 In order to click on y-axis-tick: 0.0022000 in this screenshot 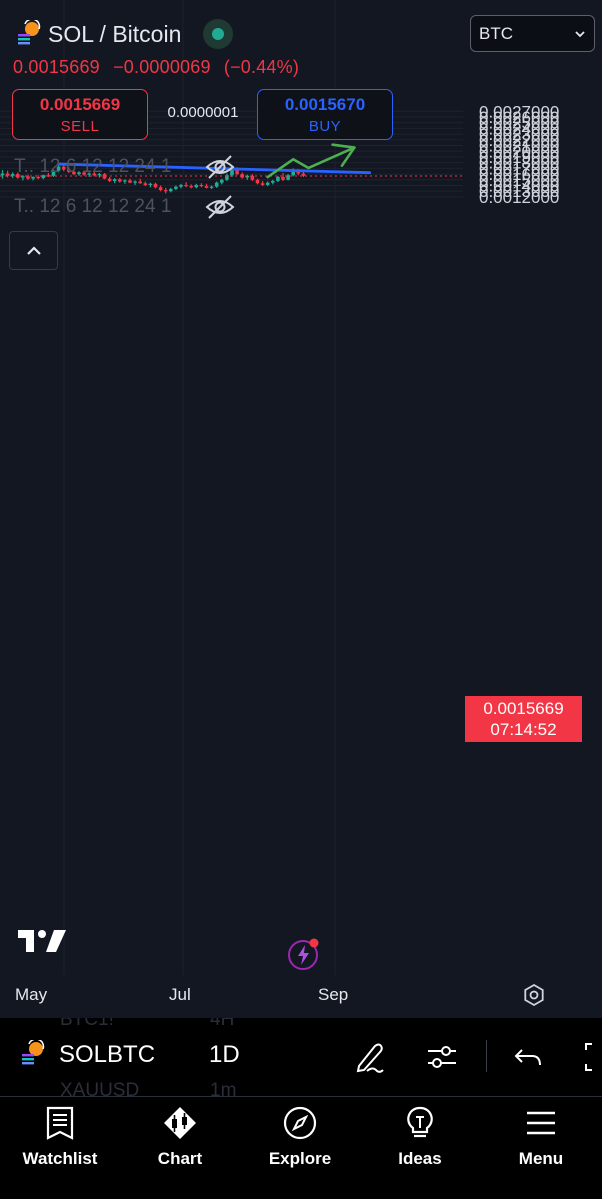, I will do `click(519, 140)`.